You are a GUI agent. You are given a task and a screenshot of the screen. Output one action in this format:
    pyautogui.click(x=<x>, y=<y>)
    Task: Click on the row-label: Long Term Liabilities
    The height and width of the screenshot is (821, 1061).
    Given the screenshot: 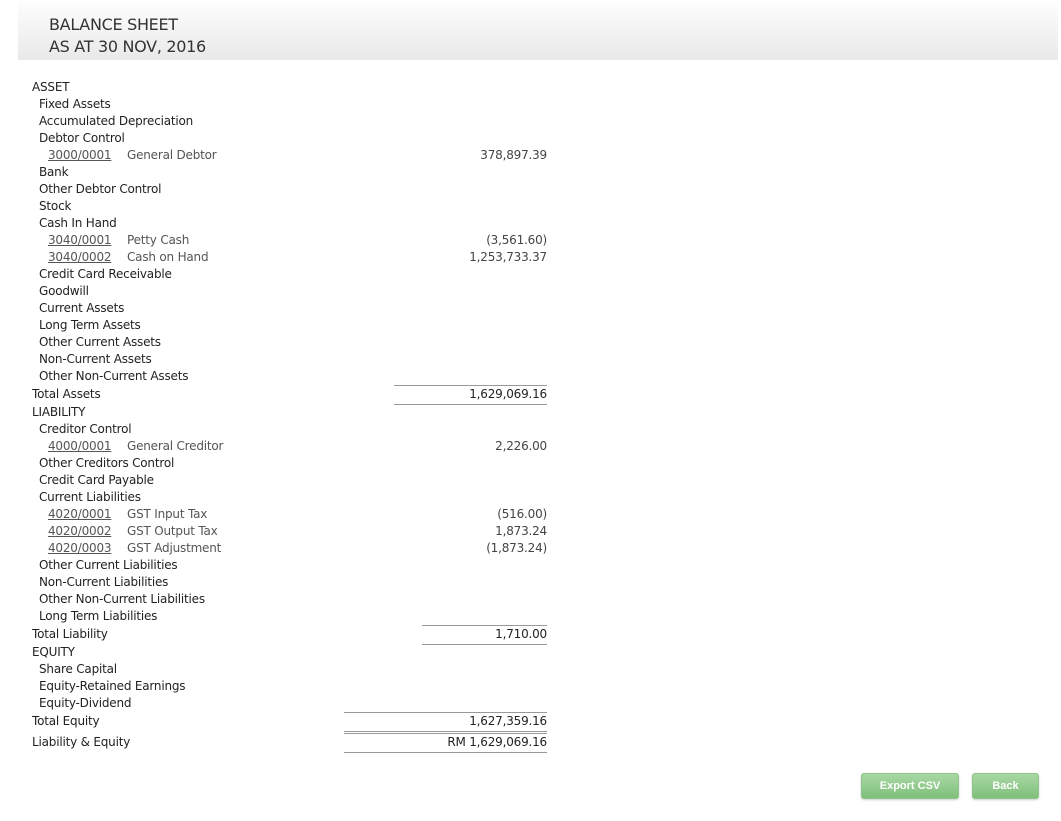 What is the action you would take?
    pyautogui.click(x=98, y=616)
    